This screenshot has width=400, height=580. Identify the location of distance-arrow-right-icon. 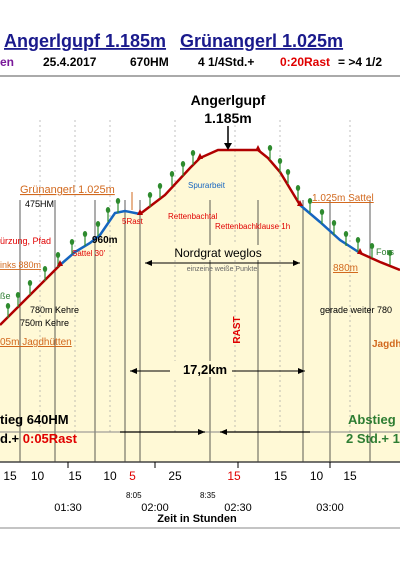
(301, 371).